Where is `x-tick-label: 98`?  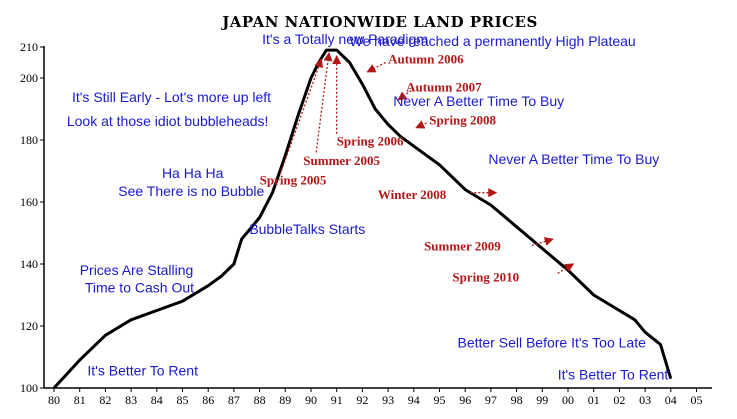 x-tick-label: 98 is located at coordinates (517, 400).